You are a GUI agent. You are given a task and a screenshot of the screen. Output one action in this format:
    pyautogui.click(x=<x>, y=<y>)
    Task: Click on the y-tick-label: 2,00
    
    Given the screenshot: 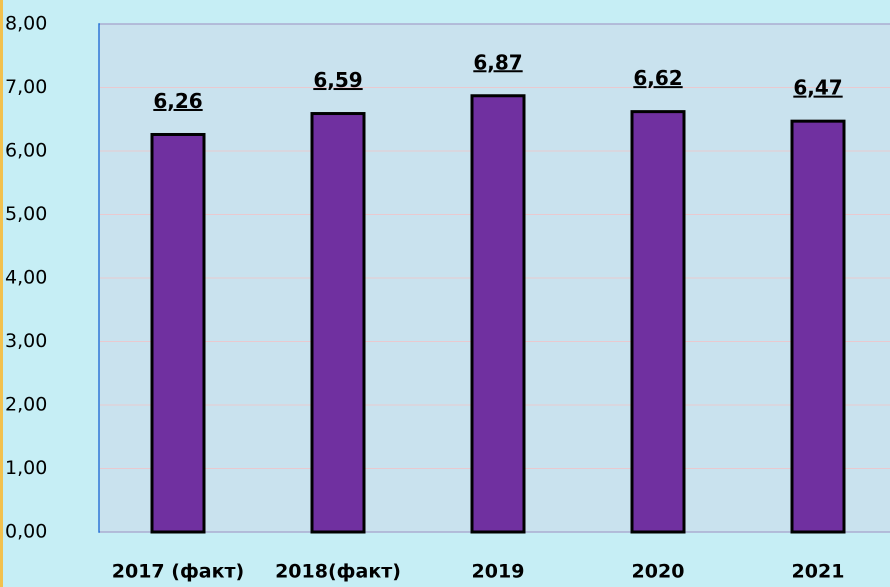 What is the action you would take?
    pyautogui.click(x=26, y=405)
    